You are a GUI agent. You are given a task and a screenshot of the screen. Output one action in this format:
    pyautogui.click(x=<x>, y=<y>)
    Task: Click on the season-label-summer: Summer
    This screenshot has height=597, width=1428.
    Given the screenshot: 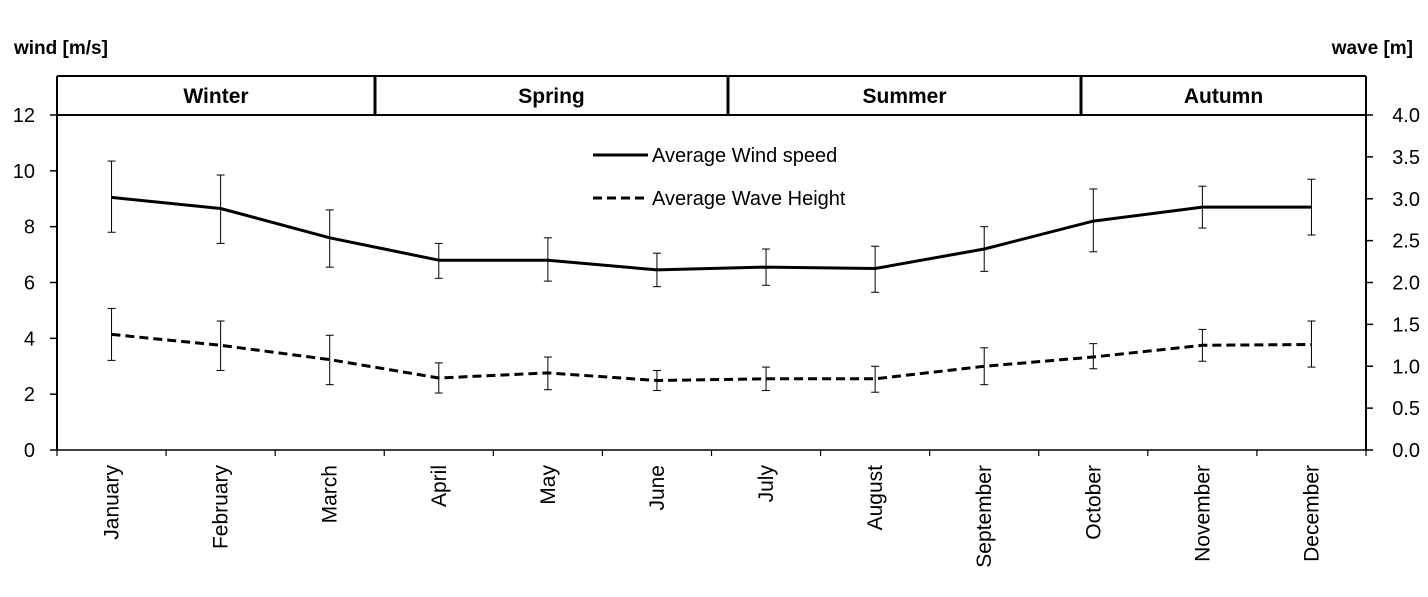 What is the action you would take?
    pyautogui.click(x=904, y=96)
    